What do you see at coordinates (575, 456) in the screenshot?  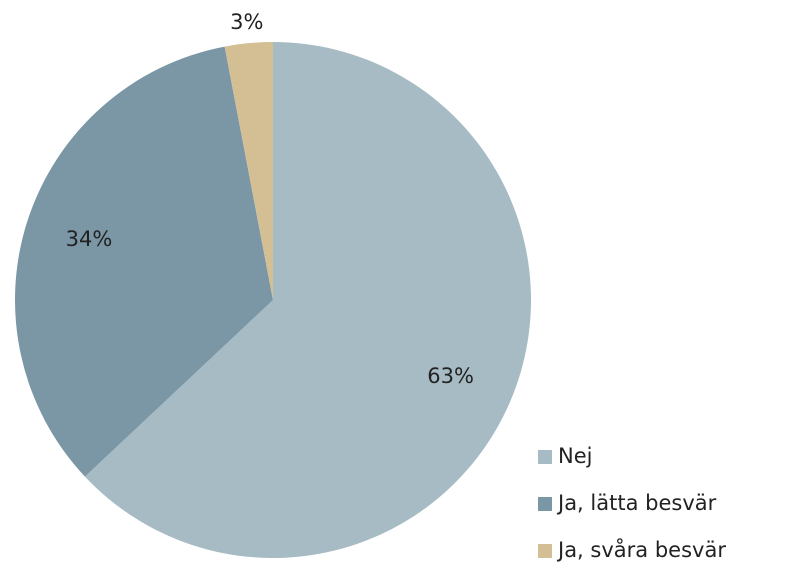 I see `legend-label: Nej` at bounding box center [575, 456].